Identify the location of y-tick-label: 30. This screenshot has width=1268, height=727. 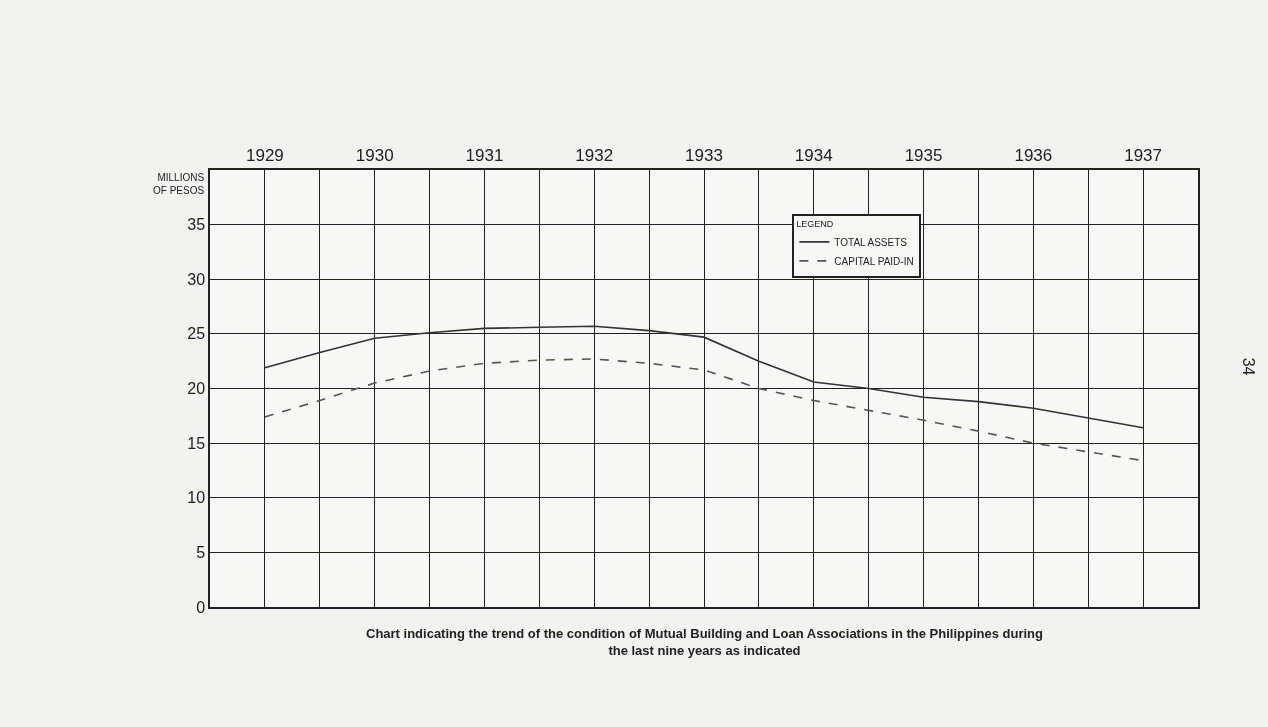
(196, 279).